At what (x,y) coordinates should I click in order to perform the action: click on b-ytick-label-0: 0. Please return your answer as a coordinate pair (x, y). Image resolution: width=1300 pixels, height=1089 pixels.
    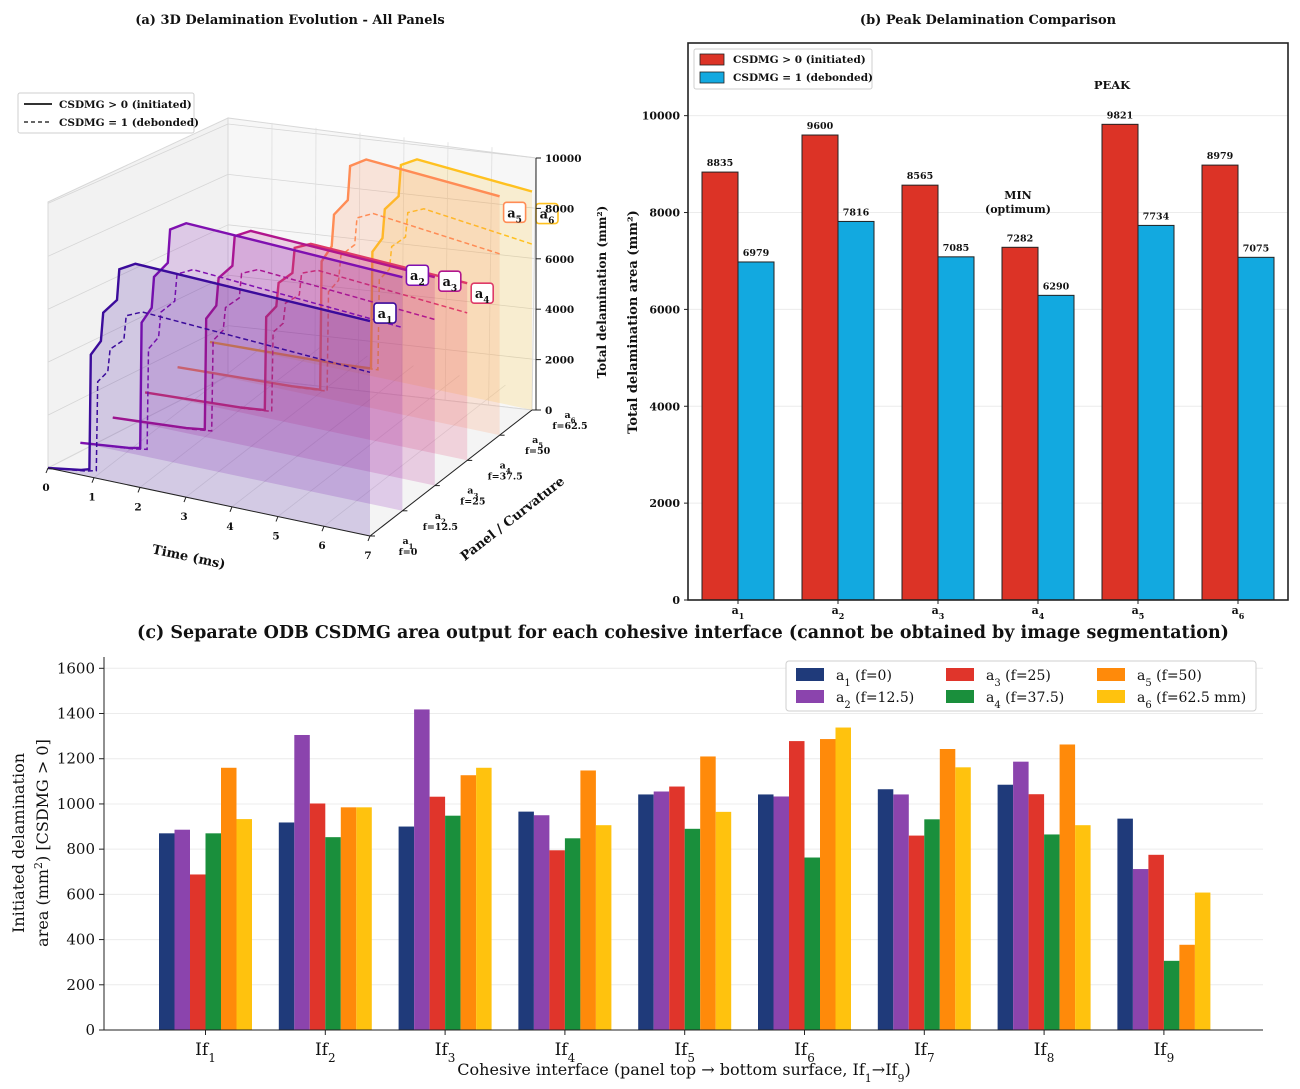
    Looking at the image, I should click on (676, 600).